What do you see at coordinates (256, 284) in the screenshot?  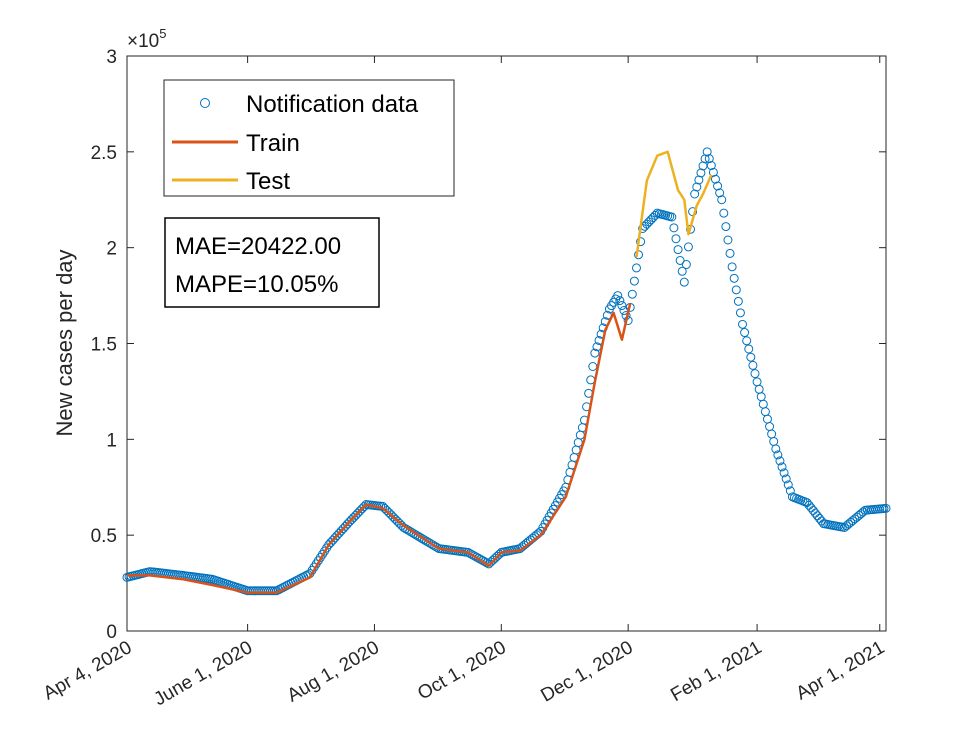 I see `mape-text: MAPE=10.05%` at bounding box center [256, 284].